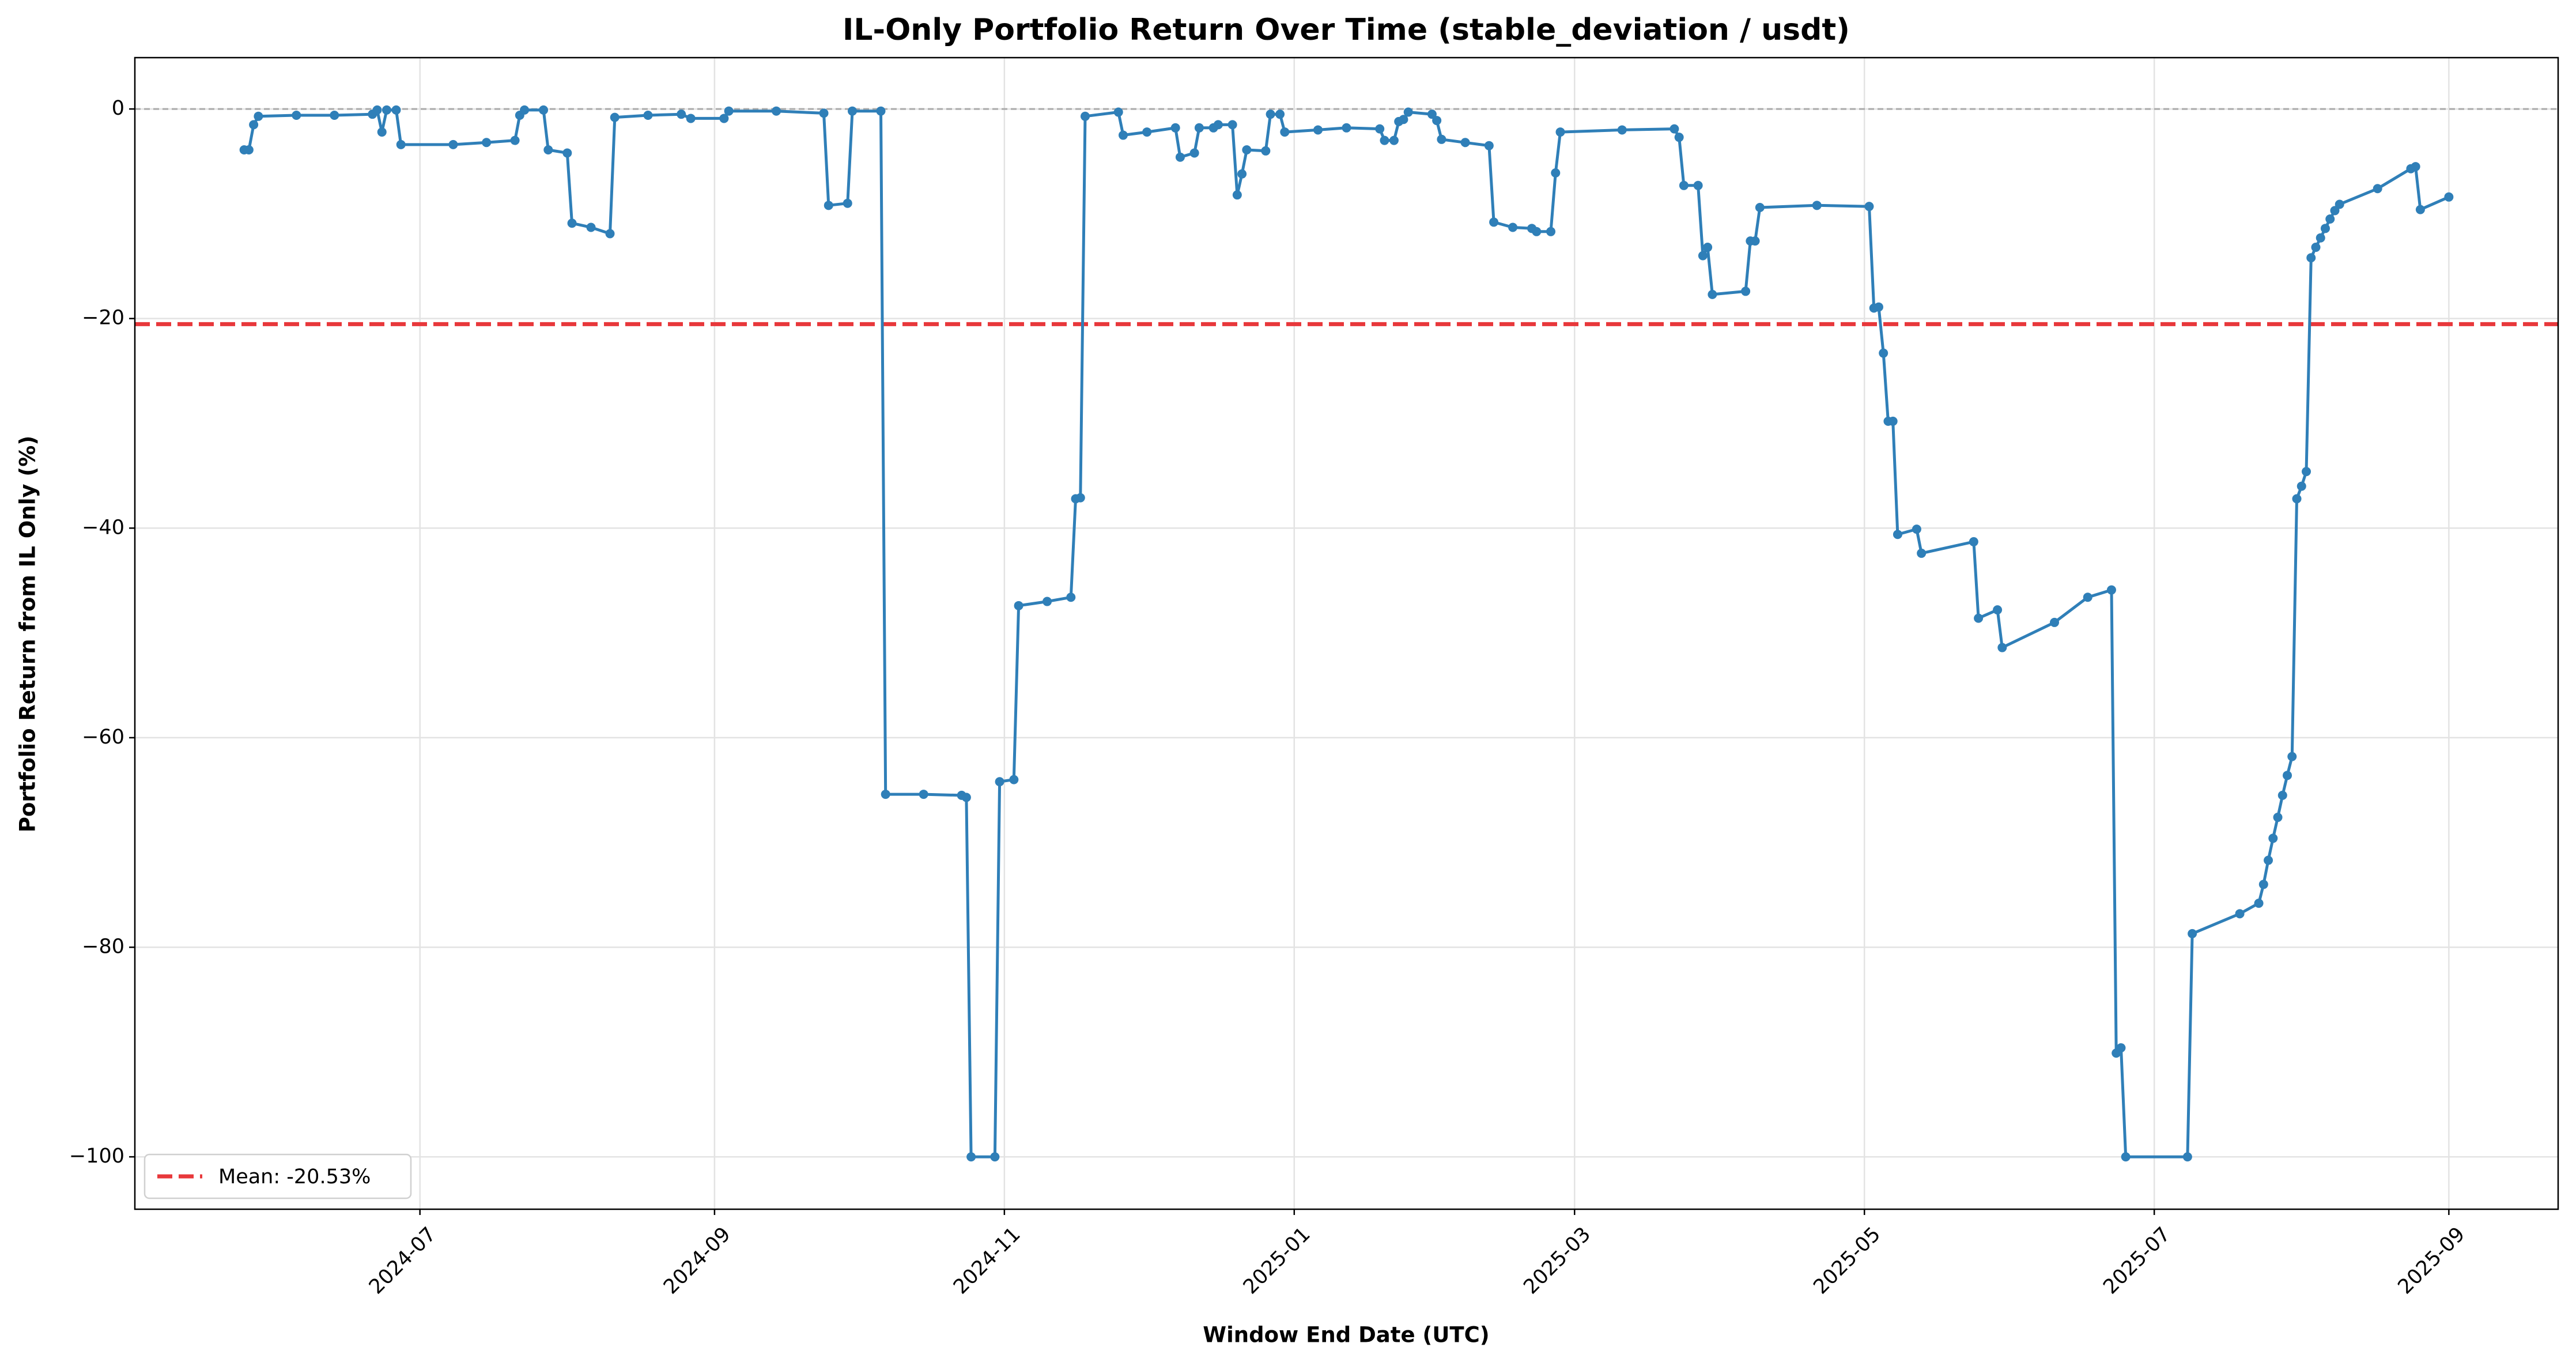 The image size is (2576, 1366). What do you see at coordinates (96, 1156) in the screenshot?
I see `y-tick-label: −100` at bounding box center [96, 1156].